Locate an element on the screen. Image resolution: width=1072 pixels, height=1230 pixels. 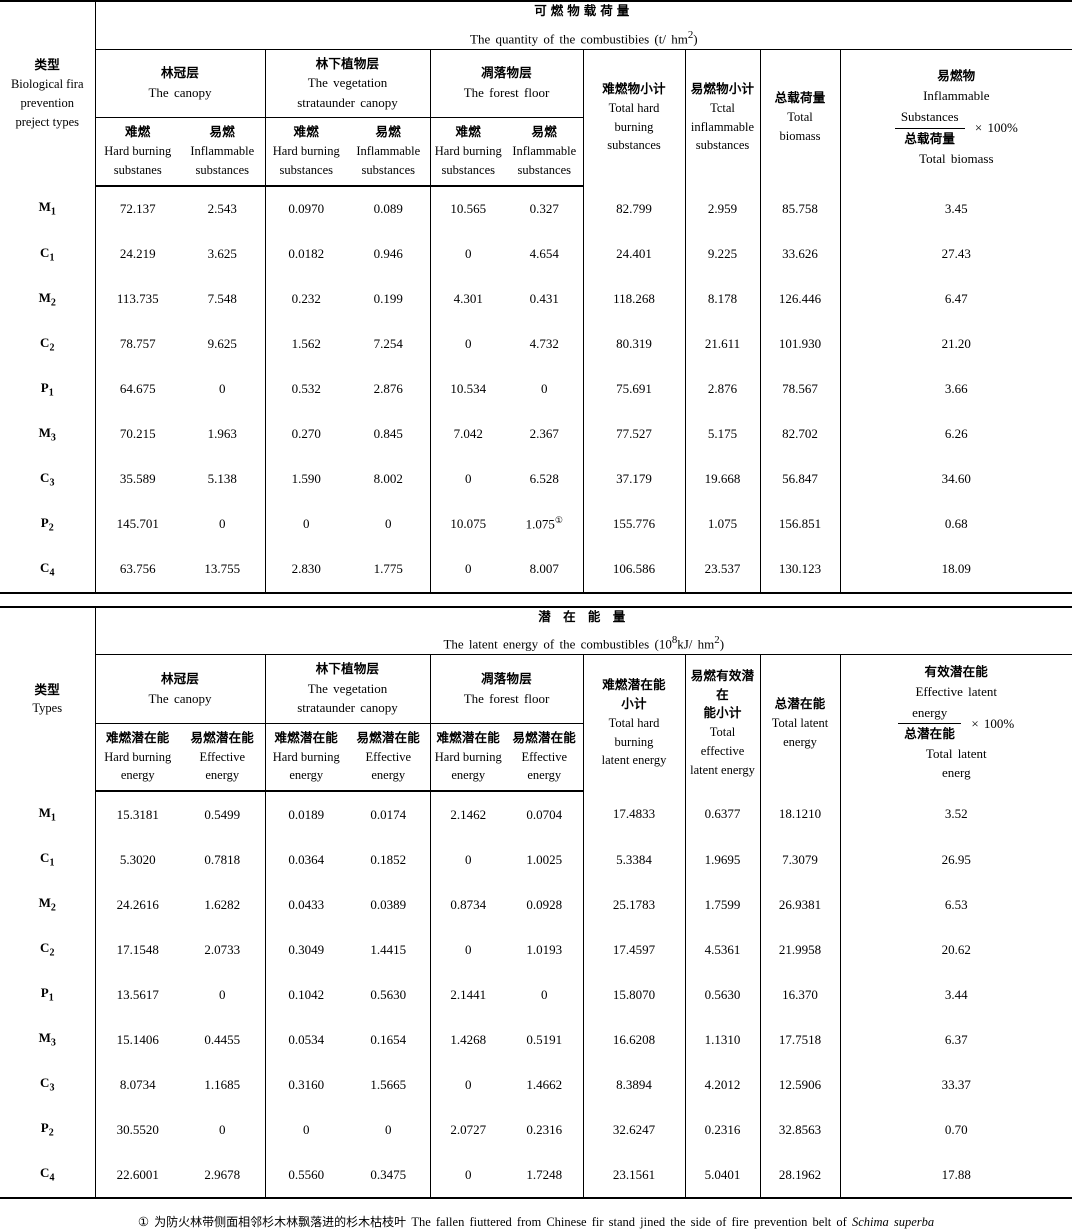
row-type-label: M2 is located at coordinates (47, 904).